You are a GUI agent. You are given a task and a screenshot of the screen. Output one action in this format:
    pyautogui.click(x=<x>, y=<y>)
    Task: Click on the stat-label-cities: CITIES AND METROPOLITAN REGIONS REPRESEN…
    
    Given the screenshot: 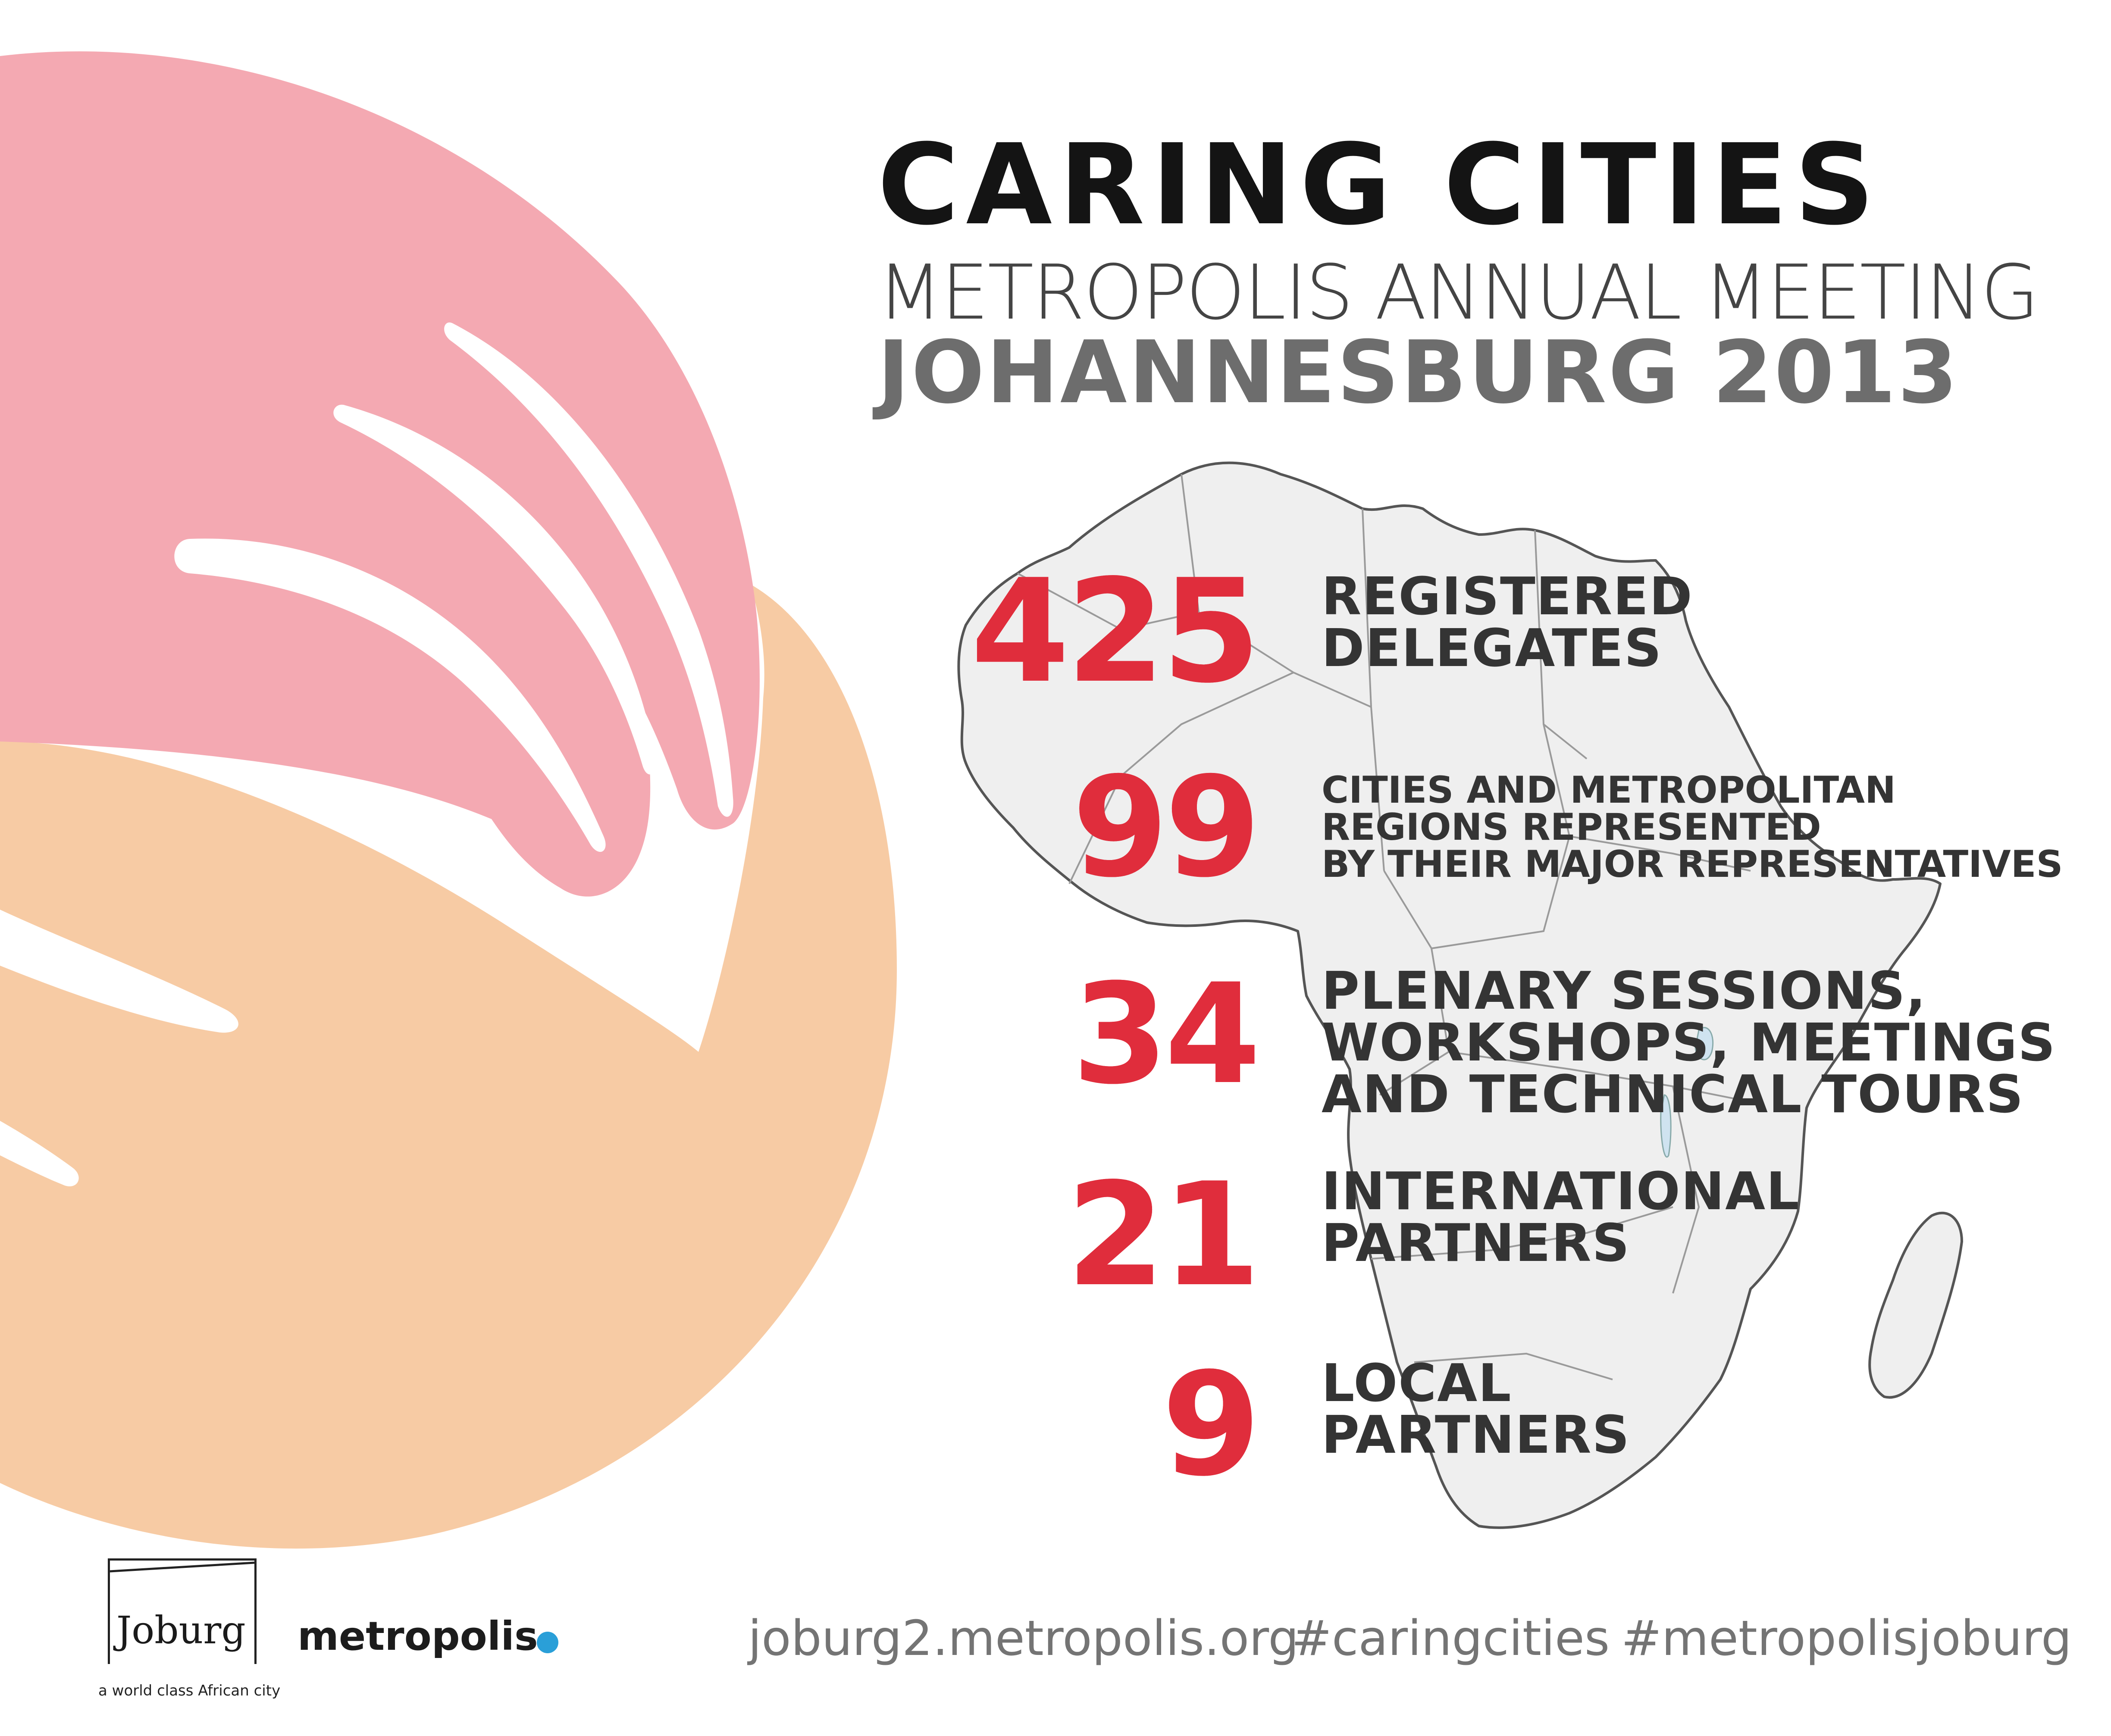 What is the action you would take?
    pyautogui.click(x=1692, y=827)
    